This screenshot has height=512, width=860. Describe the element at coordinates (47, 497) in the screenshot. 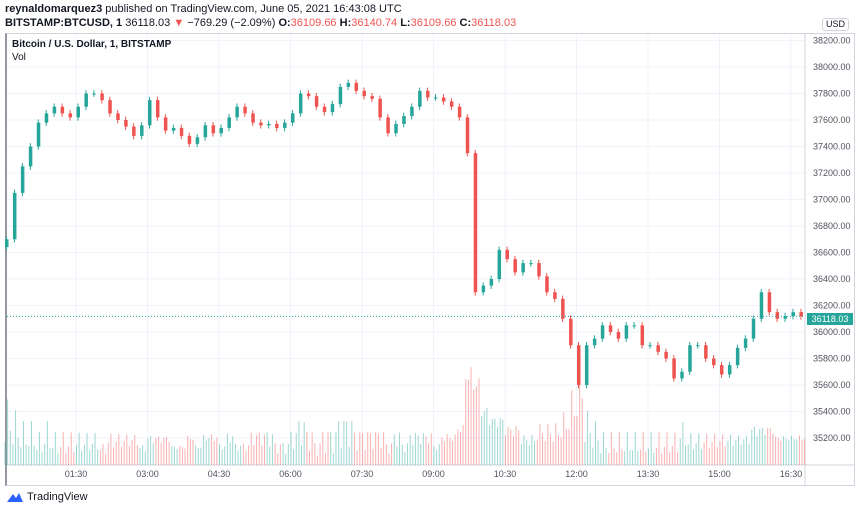

I see `tradingview-logo: TradingView` at that location.